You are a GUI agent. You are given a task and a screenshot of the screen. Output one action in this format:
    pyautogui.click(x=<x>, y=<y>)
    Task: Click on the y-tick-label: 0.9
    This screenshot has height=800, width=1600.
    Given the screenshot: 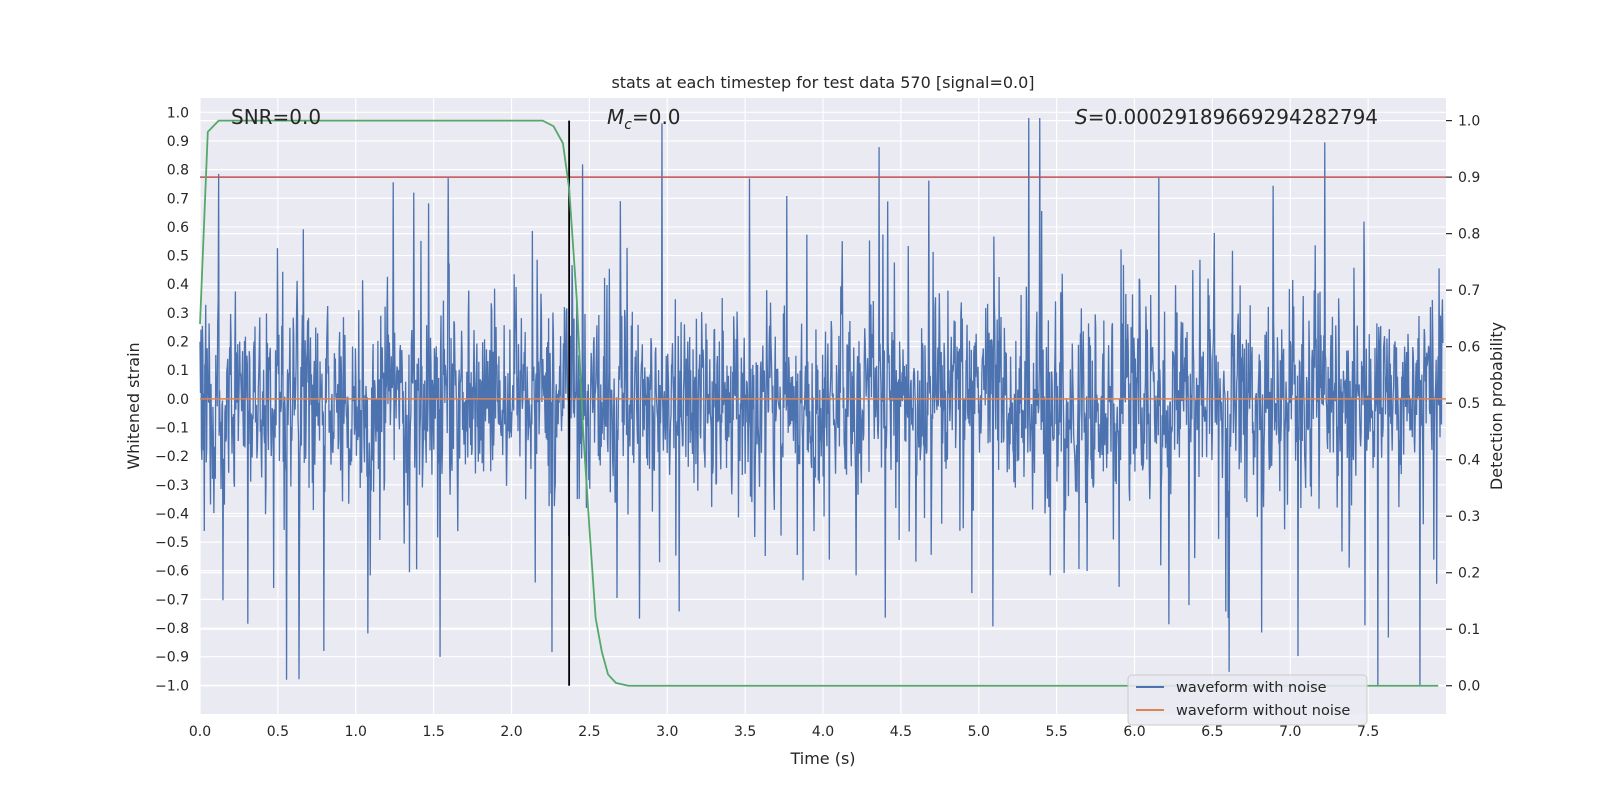 What is the action you would take?
    pyautogui.click(x=178, y=142)
    